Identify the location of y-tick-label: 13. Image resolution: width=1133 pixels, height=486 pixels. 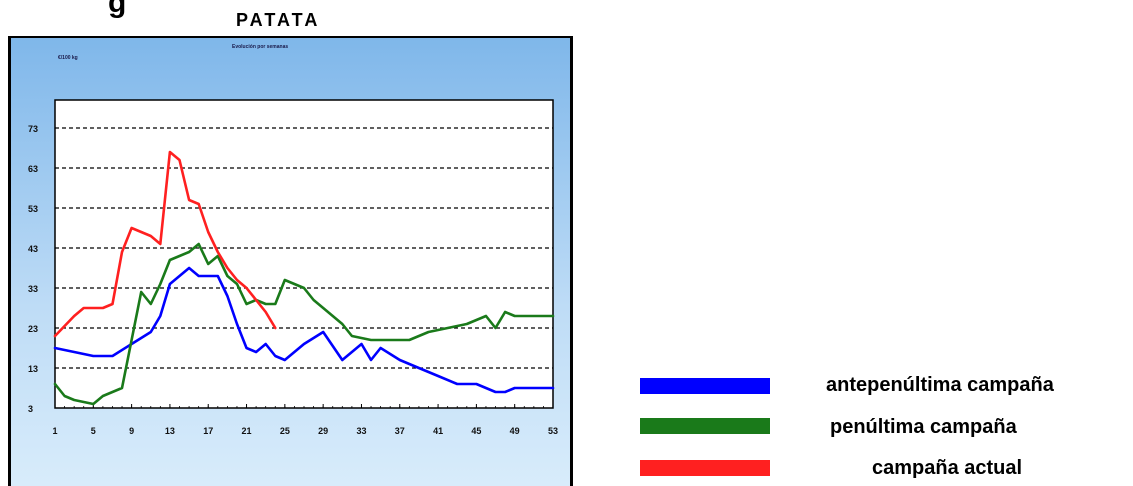
(33, 369).